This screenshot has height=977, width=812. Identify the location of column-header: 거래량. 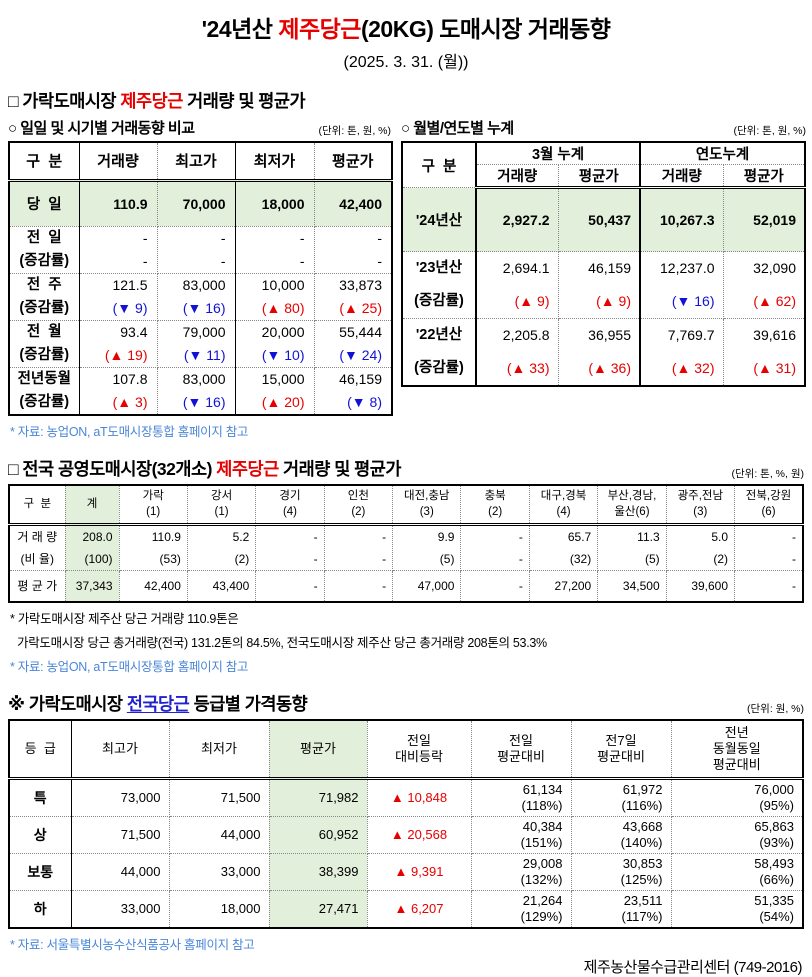
(517, 176).